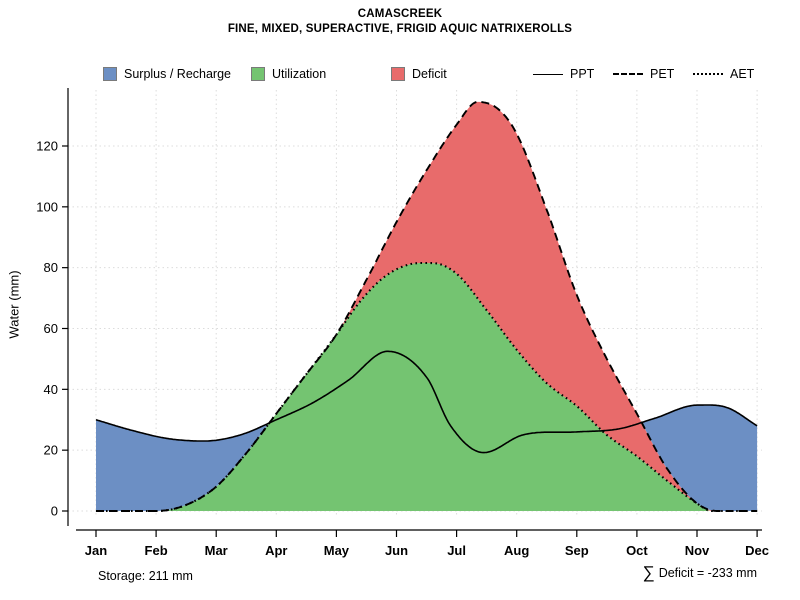 The width and height of the screenshot is (800, 600). I want to click on x-tick-label: Nov, so click(697, 550).